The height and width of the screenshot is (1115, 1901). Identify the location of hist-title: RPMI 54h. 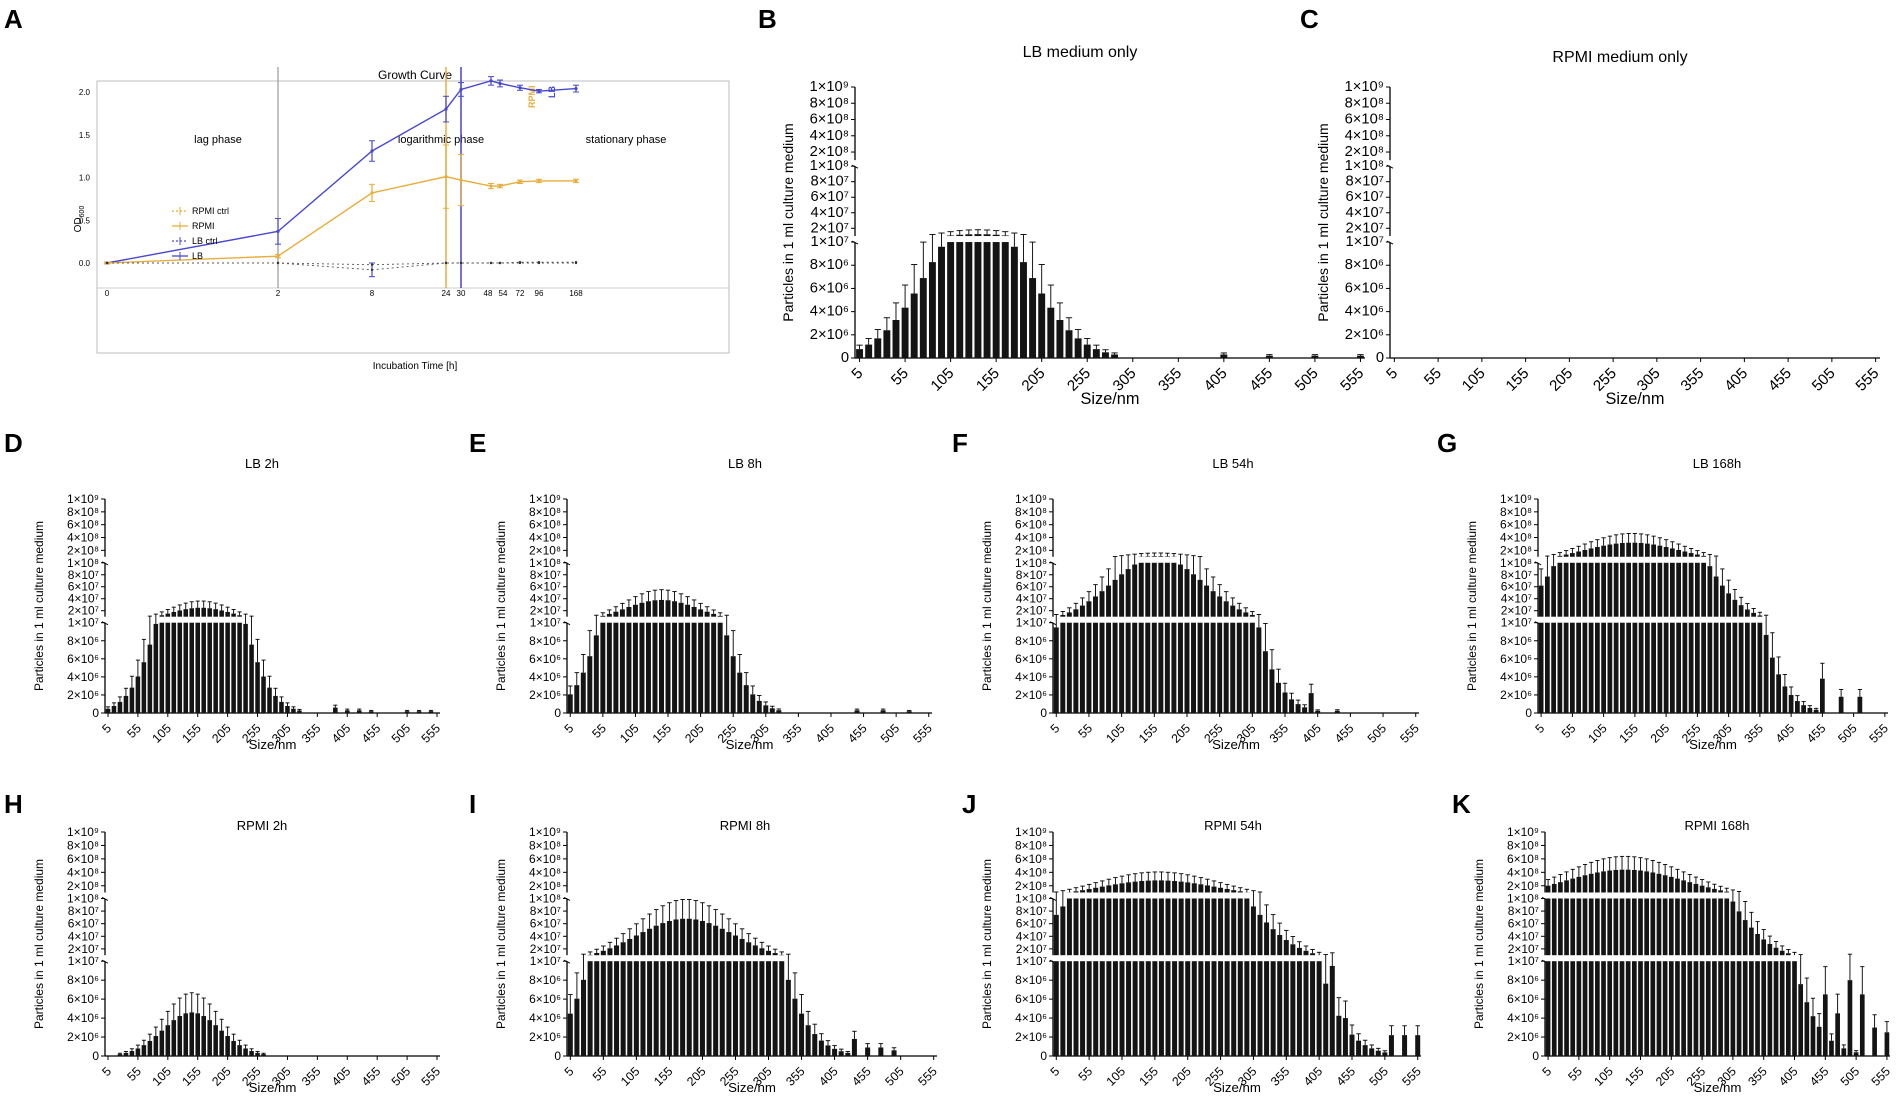
(1233, 825).